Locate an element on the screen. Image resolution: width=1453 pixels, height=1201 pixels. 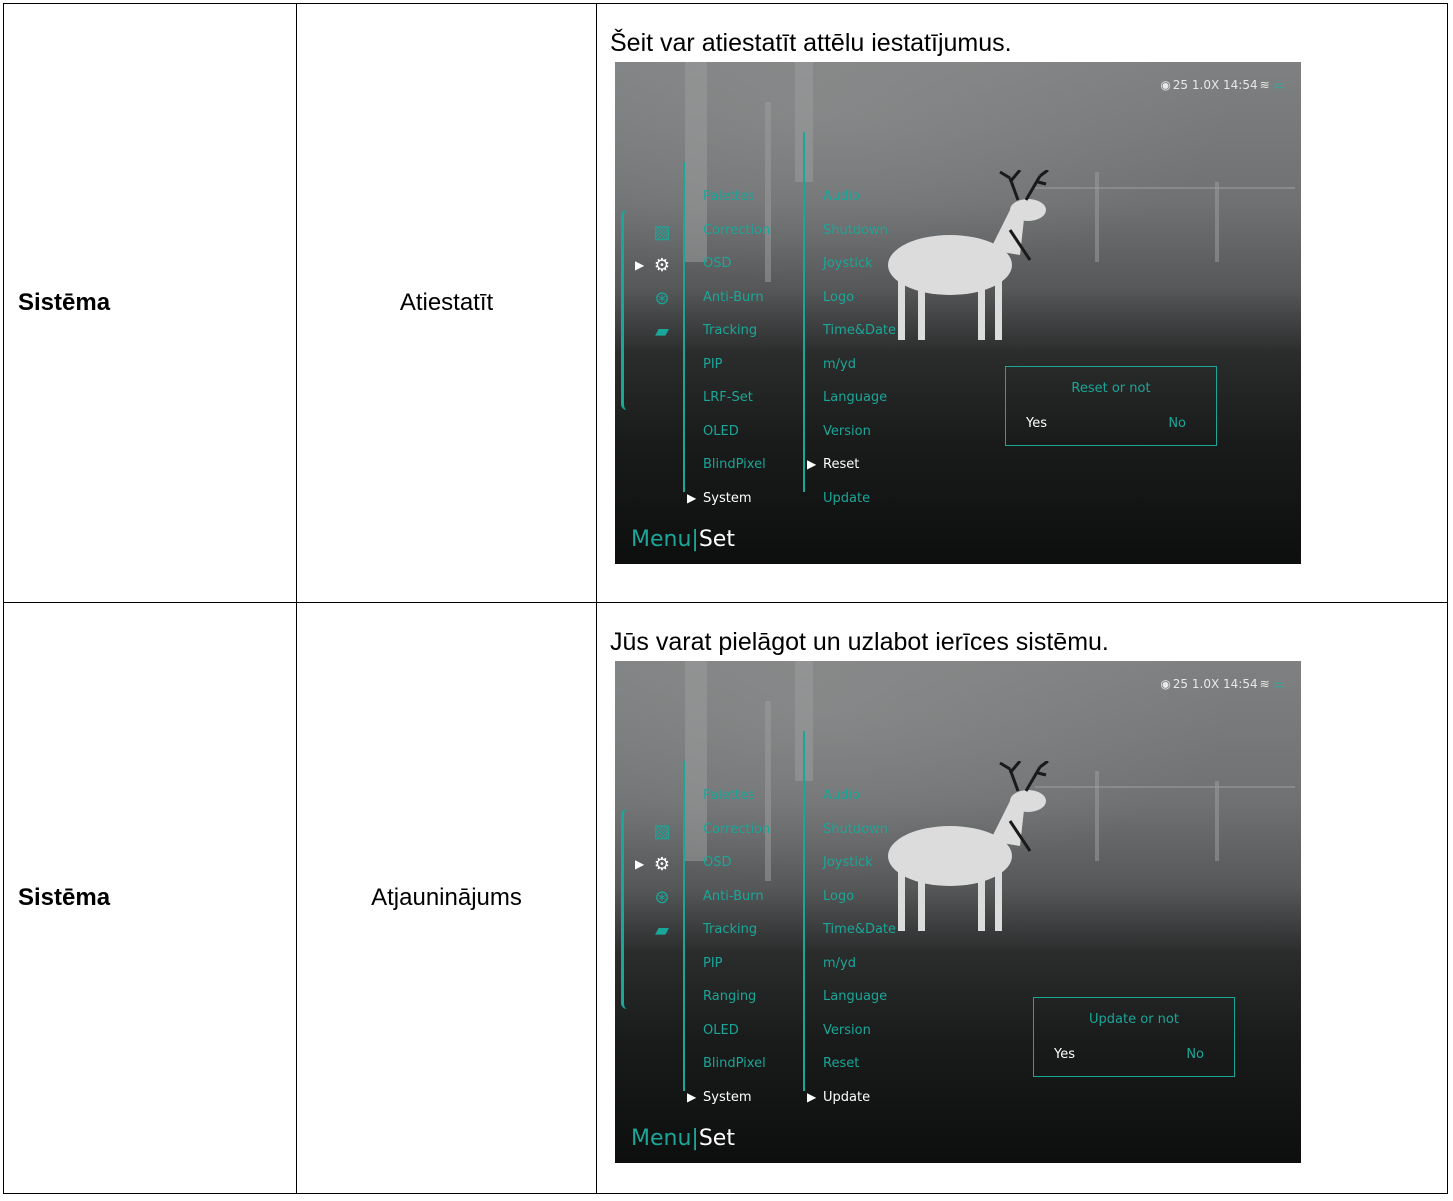
menu-item: Update is located at coordinates (847, 498).